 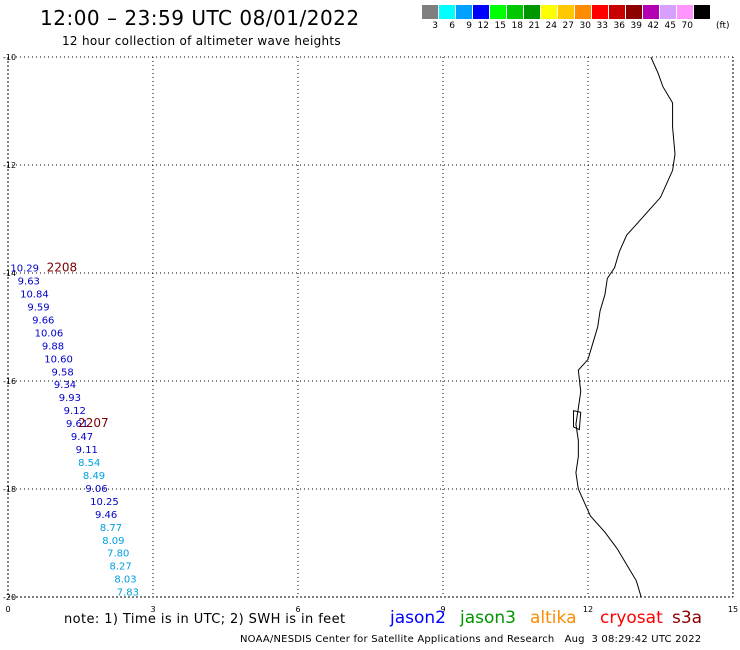 I want to click on scale-label: 45, so click(x=670, y=26).